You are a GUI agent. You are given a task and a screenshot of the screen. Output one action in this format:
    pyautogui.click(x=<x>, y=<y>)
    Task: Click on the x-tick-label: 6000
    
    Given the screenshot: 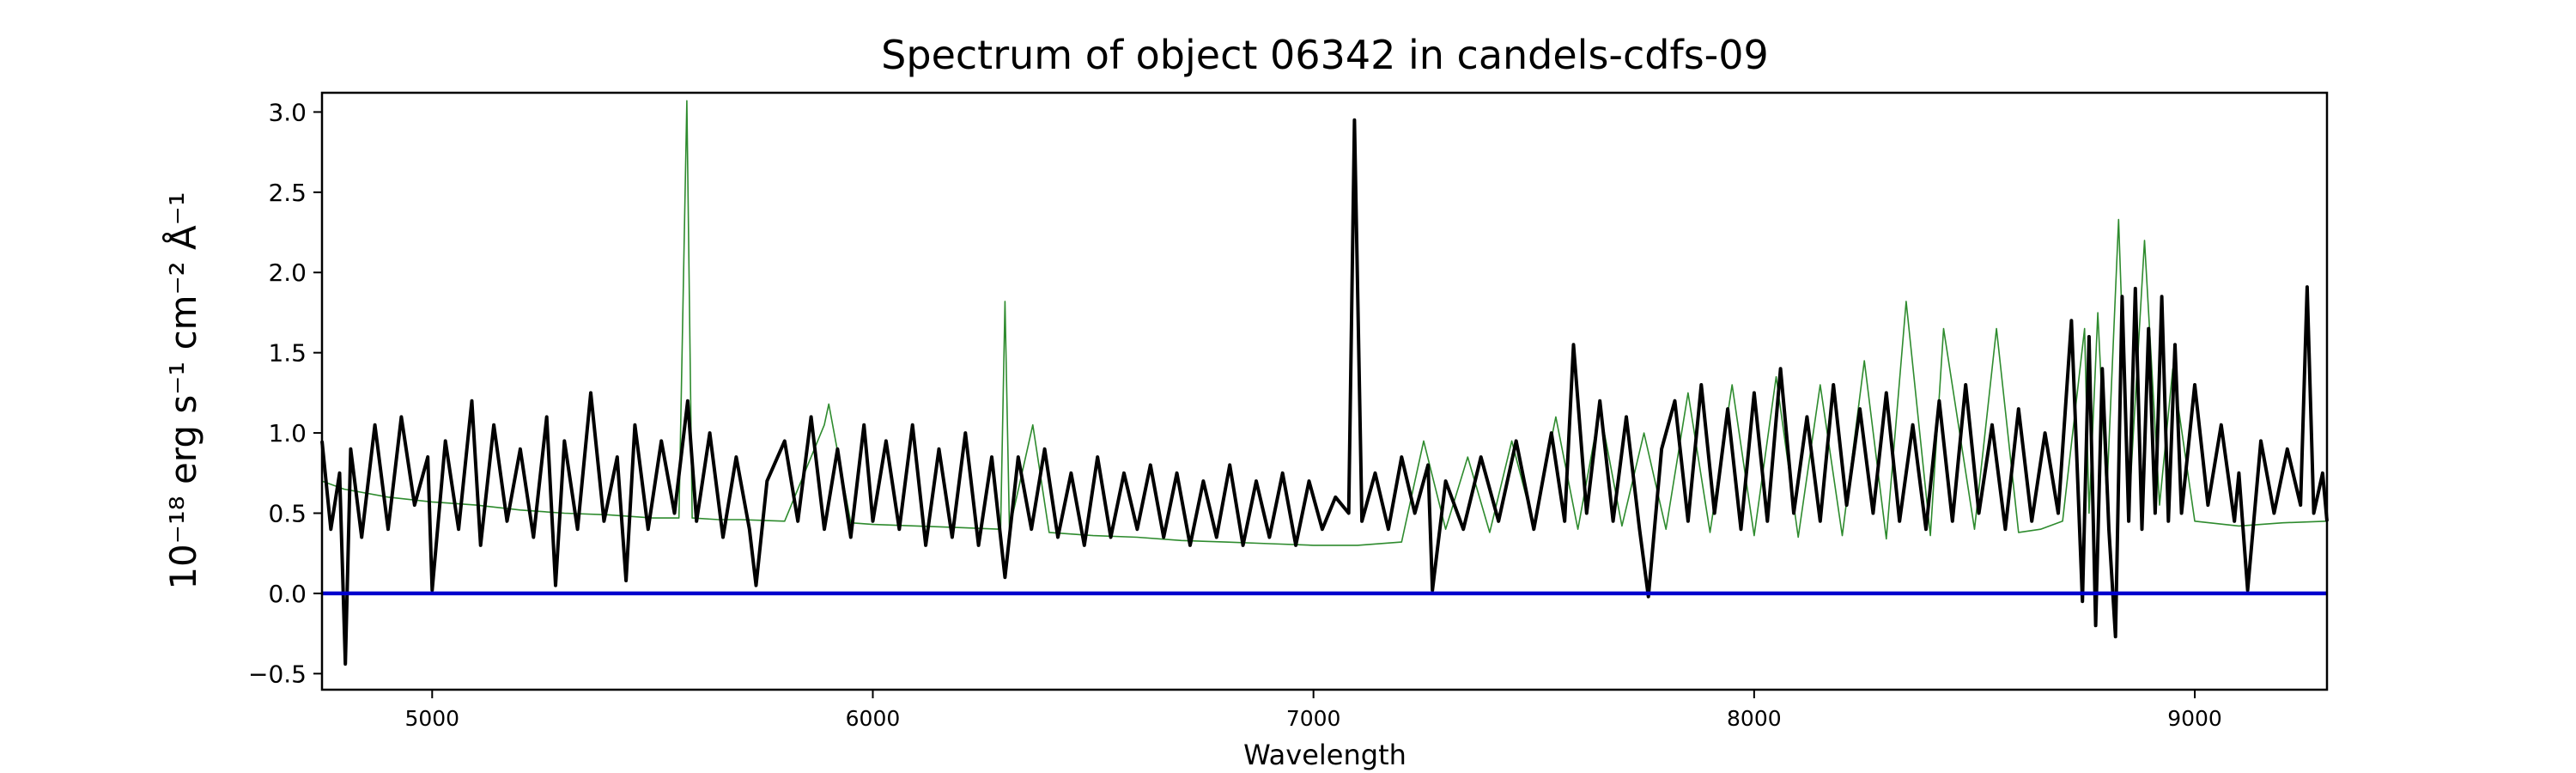 What is the action you would take?
    pyautogui.click(x=874, y=718)
    